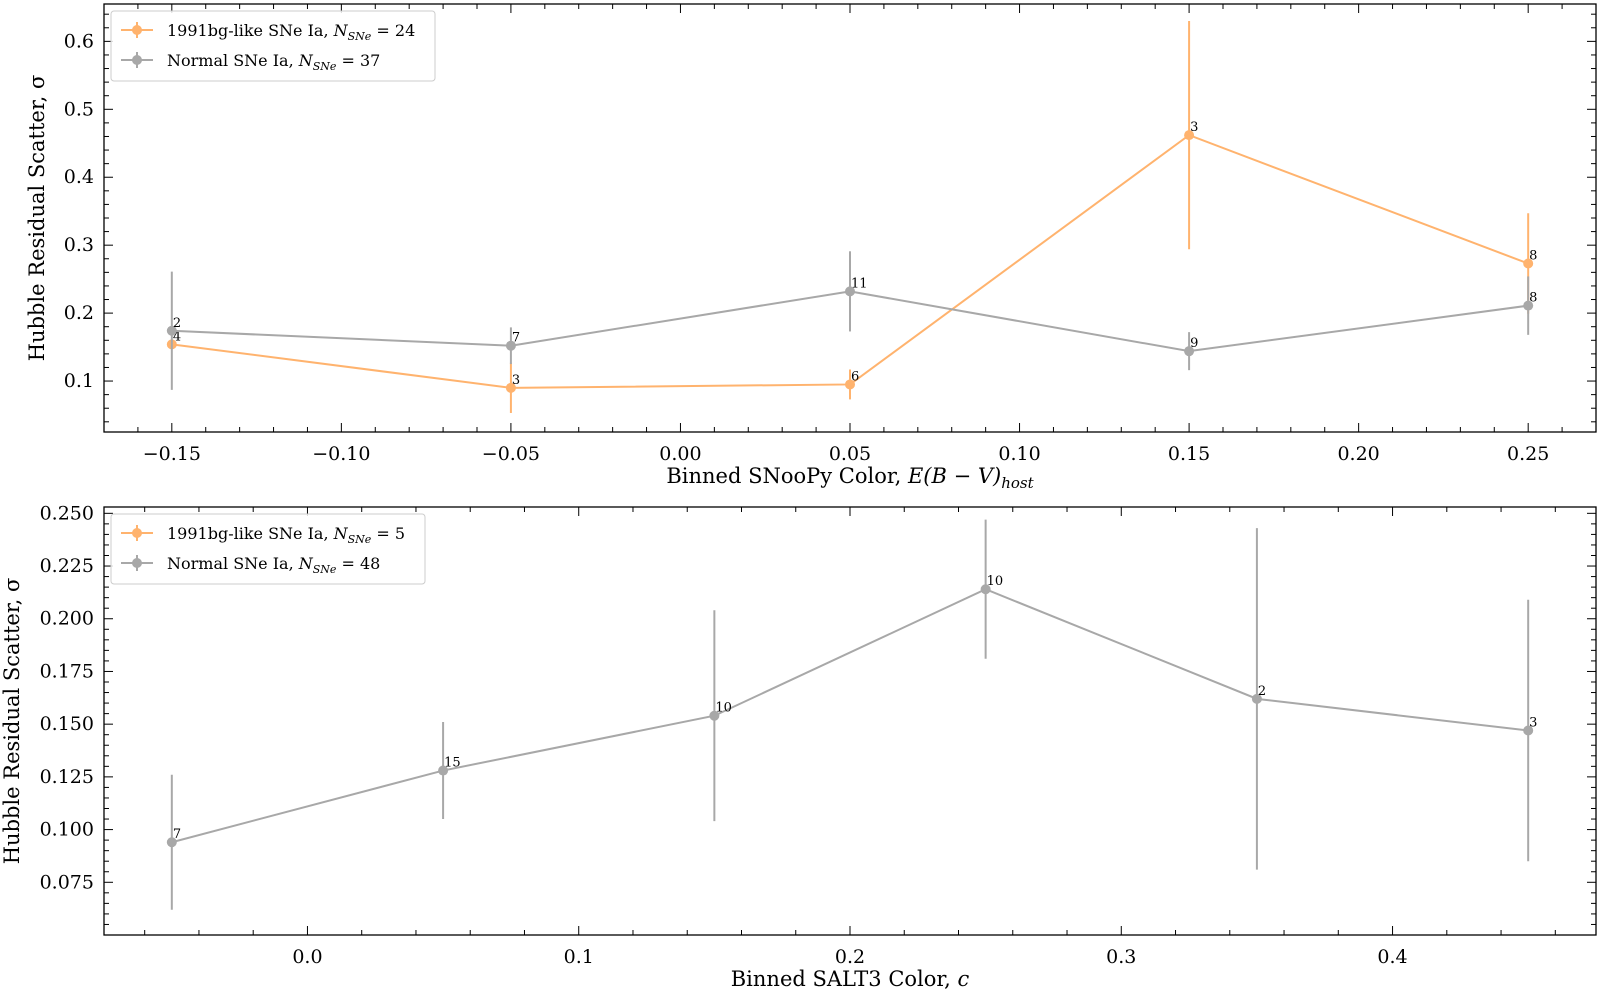  What do you see at coordinates (177, 336) in the screenshot?
I see `count-label: 4` at bounding box center [177, 336].